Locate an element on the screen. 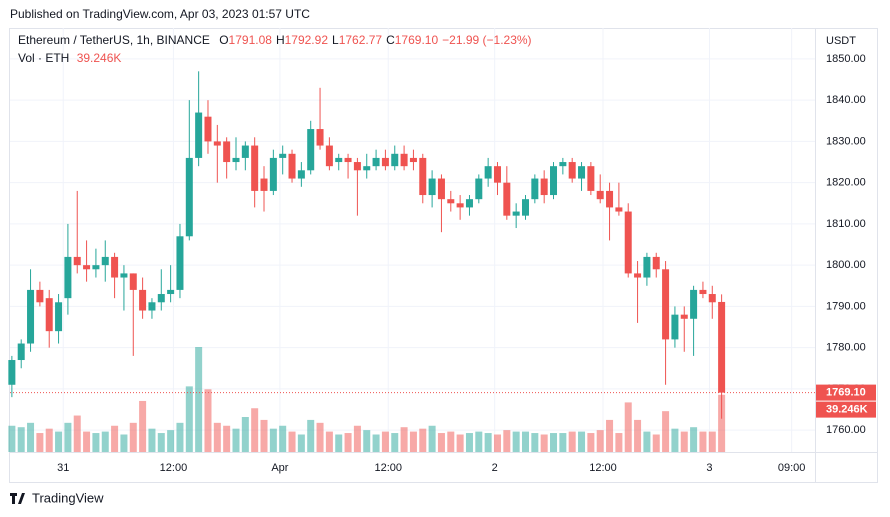  y-tick-label: 1780.00 is located at coordinates (846, 348).